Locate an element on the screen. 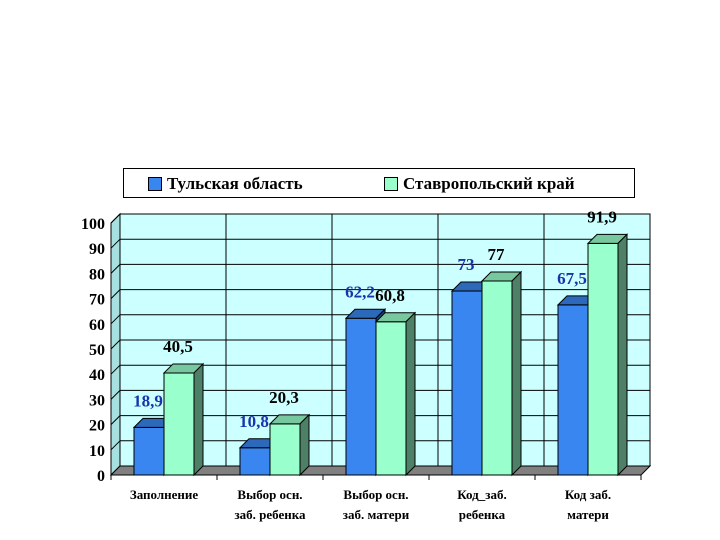  y-tick-label: 80 is located at coordinates (97, 274).